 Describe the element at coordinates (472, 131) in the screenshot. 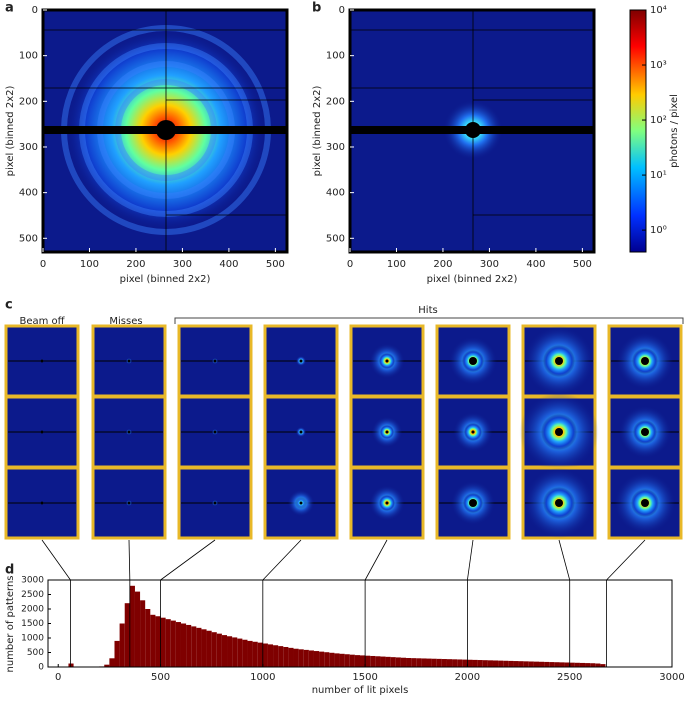

I see `image-b` at that location.